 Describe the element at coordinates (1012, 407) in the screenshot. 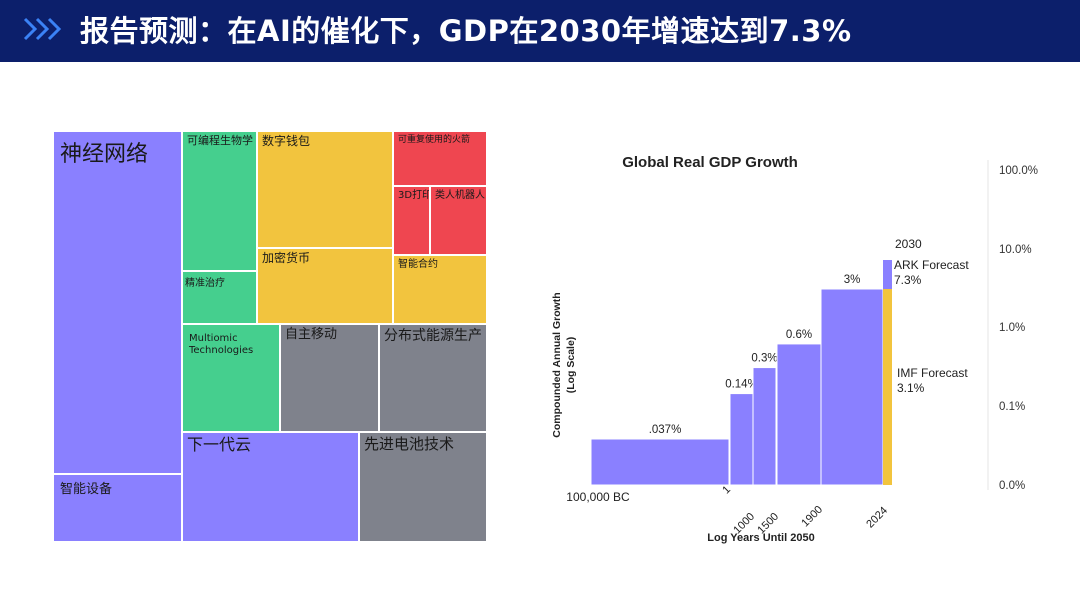

I see `y-tick-label: 0.1%` at that location.